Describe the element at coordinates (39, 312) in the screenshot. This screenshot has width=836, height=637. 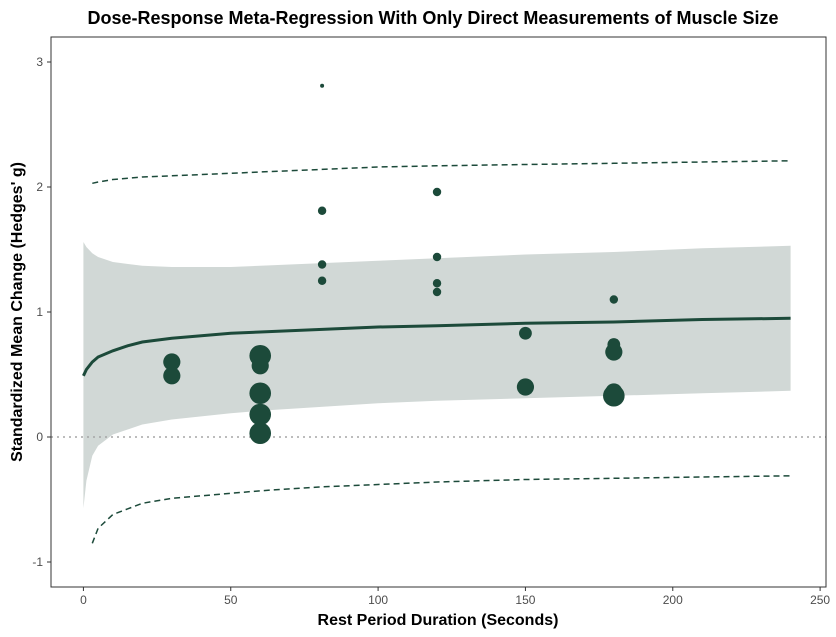
I see `y-tick-label: 1` at that location.